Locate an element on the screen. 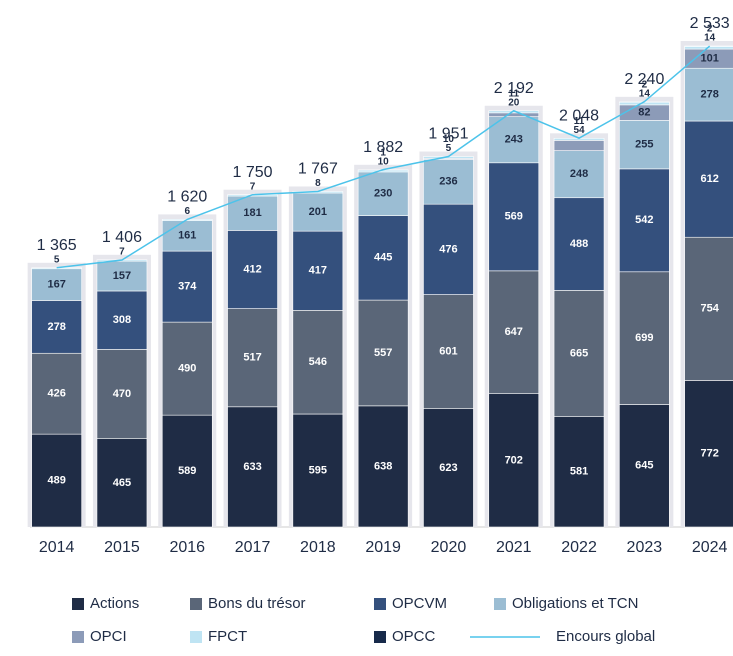  segment-label: 699 is located at coordinates (644, 338).